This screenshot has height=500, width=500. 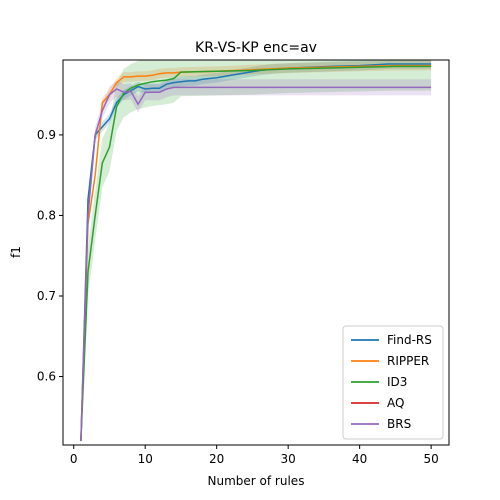 What do you see at coordinates (216, 459) in the screenshot?
I see `x-tick-label: 20` at bounding box center [216, 459].